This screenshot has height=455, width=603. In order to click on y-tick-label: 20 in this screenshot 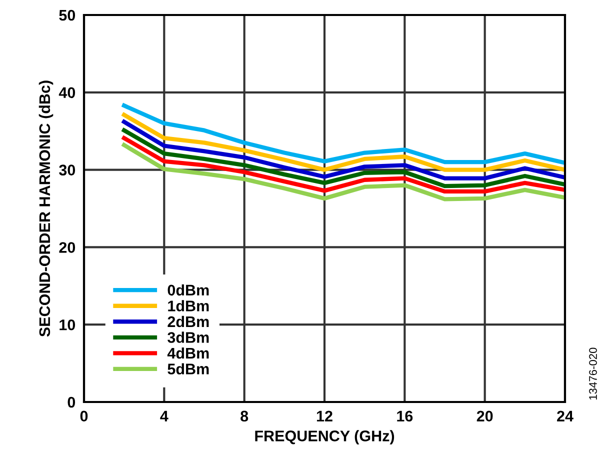, I will do `click(67, 247)`.